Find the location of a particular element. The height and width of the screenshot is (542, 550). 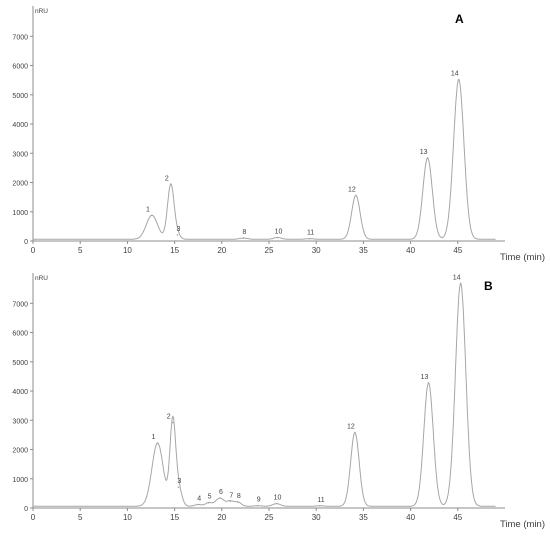

peak-label: 5 is located at coordinates (210, 497).